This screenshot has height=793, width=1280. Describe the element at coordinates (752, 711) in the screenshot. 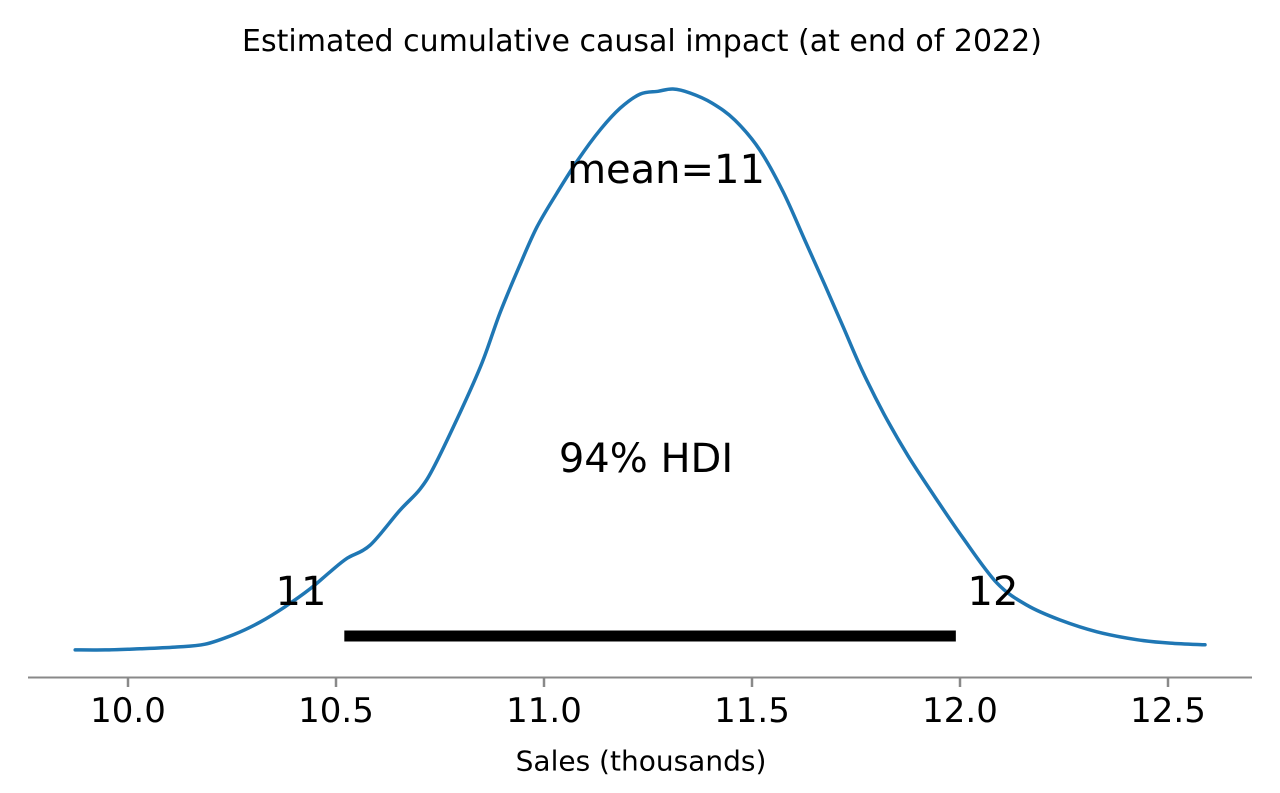

I see `x-tick-label: 11.5` at that location.